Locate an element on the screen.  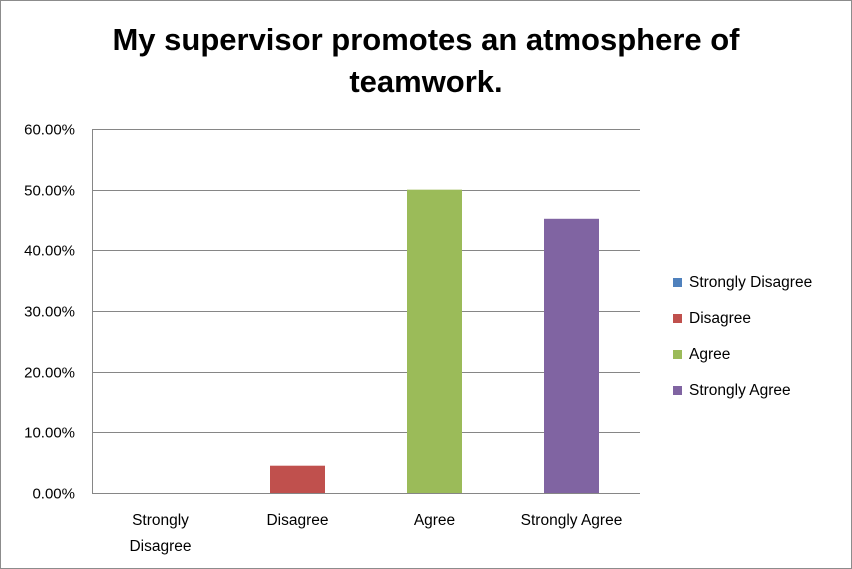
bar-strongly-agree is located at coordinates (571, 355).